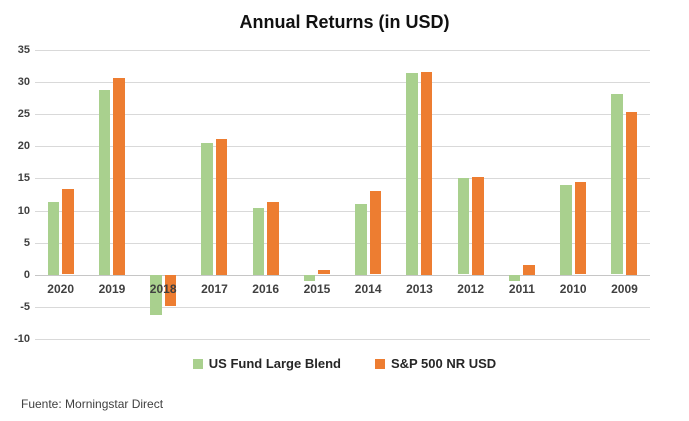  I want to click on x-tick-label-2017: 2017, so click(214, 289).